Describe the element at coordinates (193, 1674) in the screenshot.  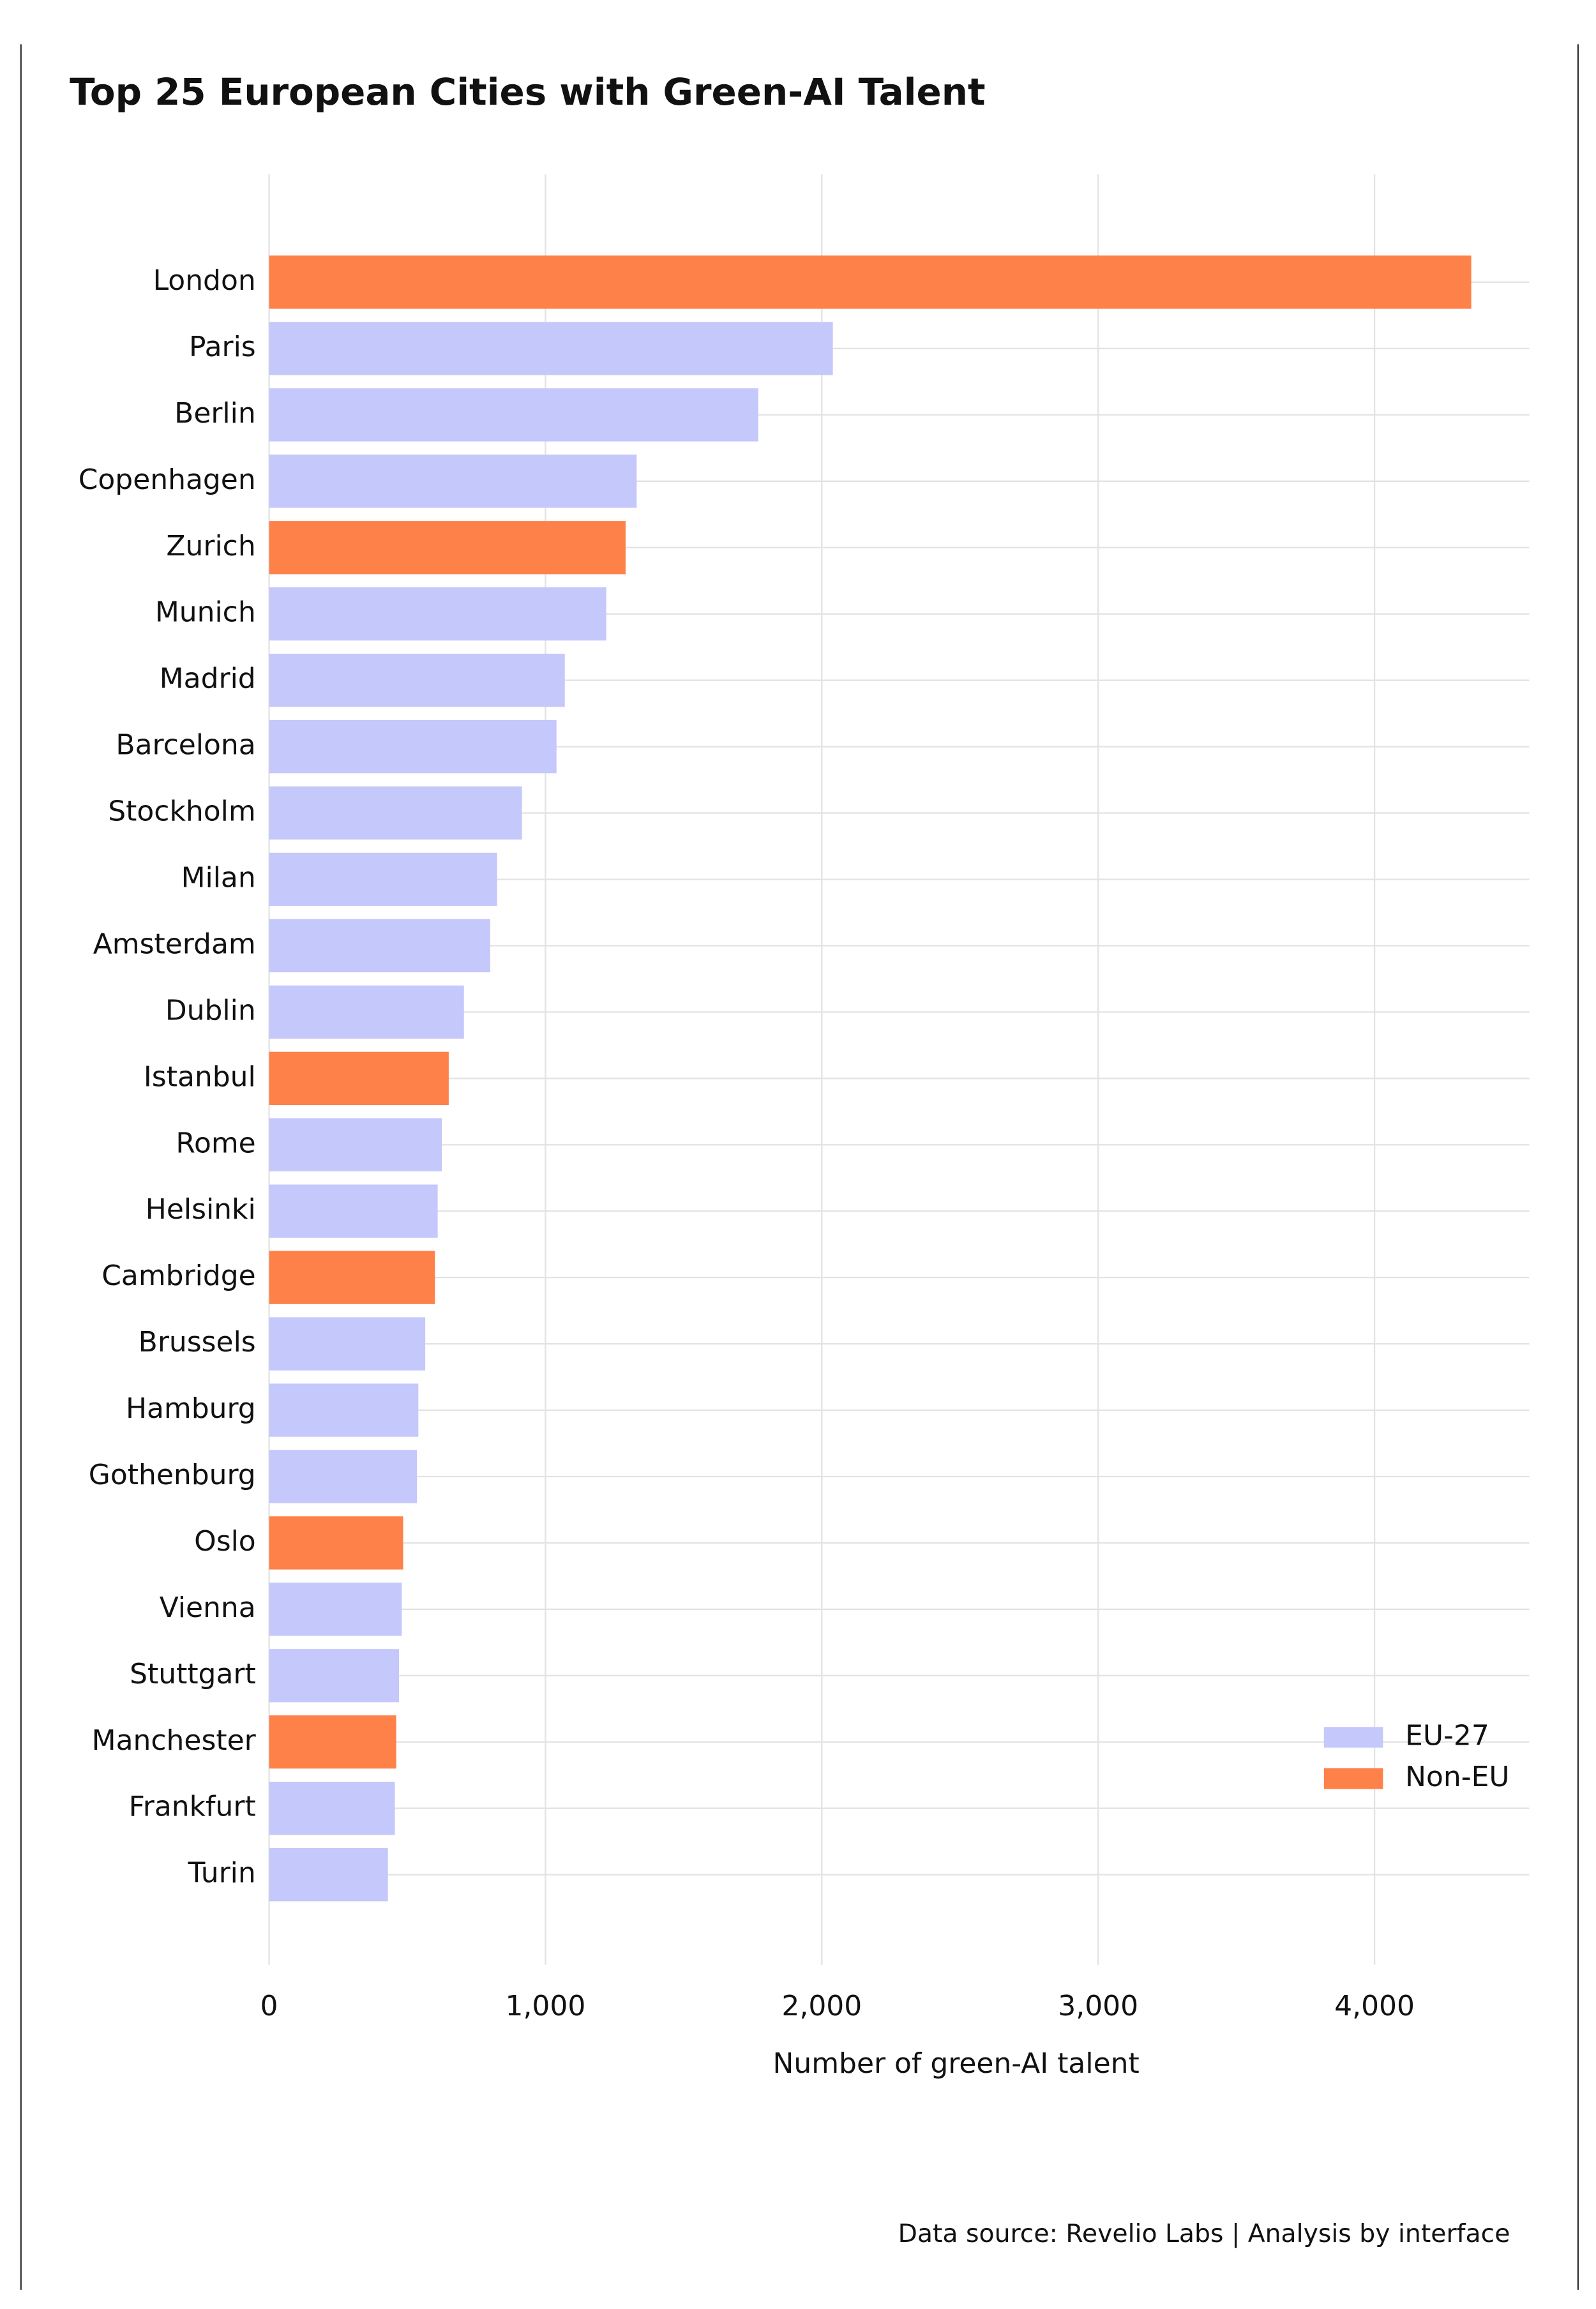
I see `y-tick-label: Stuttgart` at that location.